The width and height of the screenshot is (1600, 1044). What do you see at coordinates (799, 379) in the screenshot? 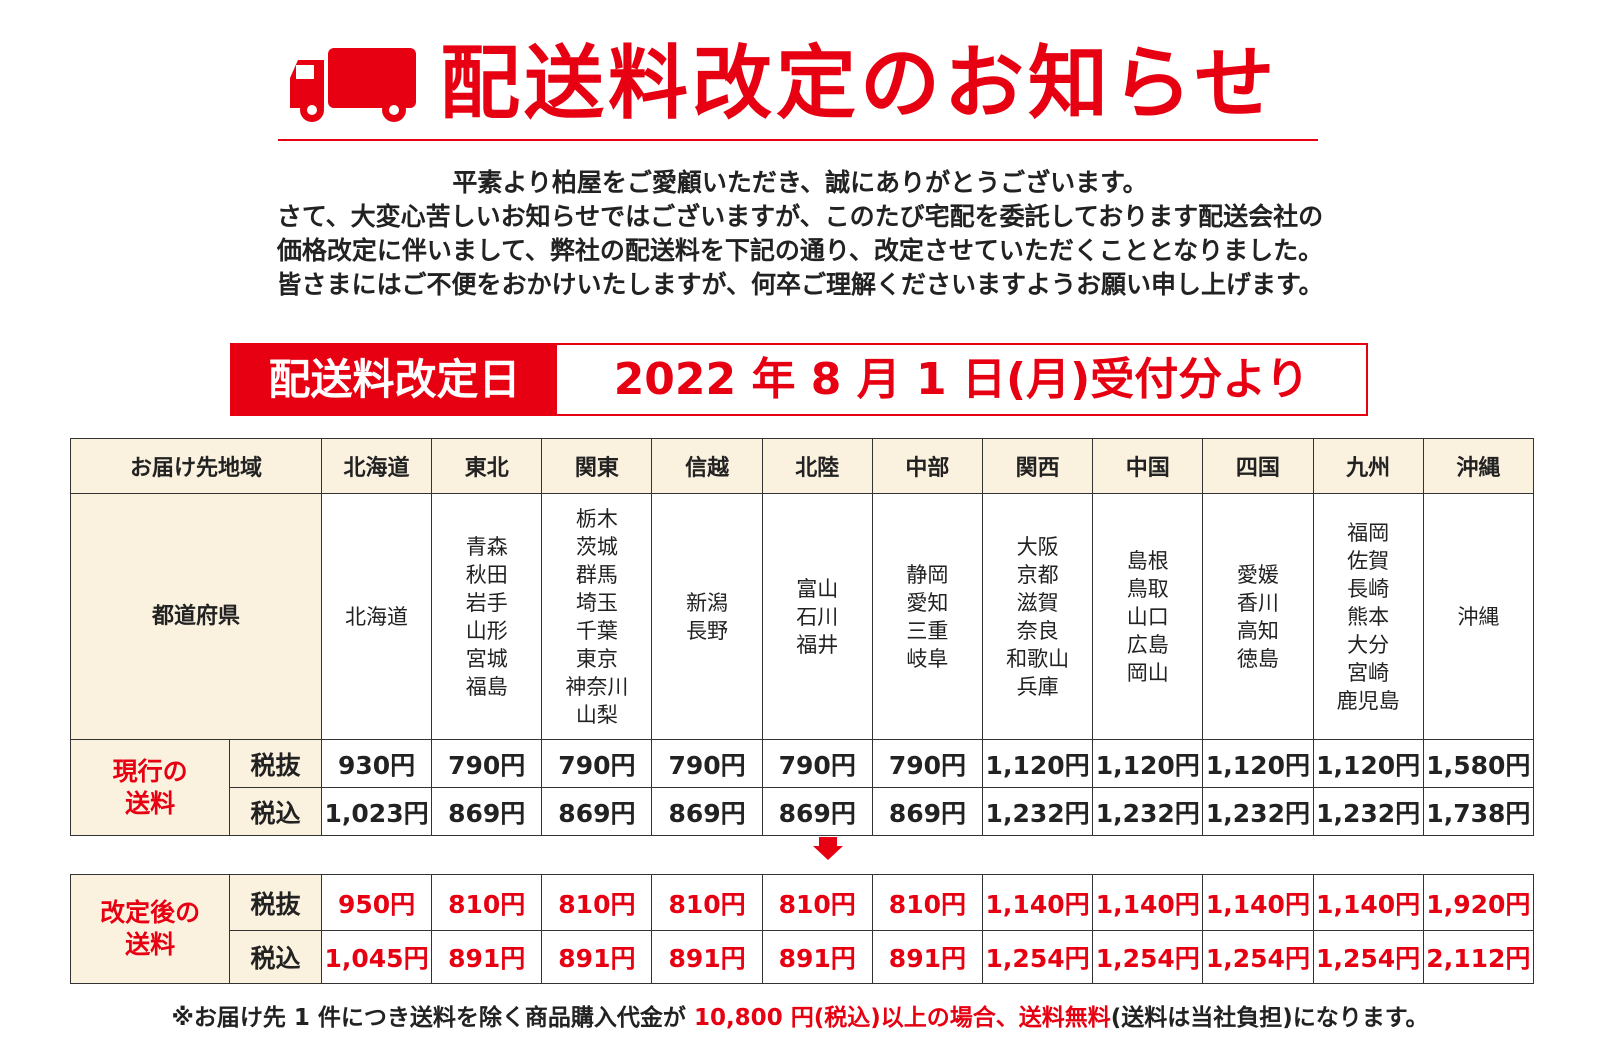
I see `revision-date-bar: 配送料改定日 2022 年 8 月 1 日(月)受付分より` at bounding box center [799, 379].